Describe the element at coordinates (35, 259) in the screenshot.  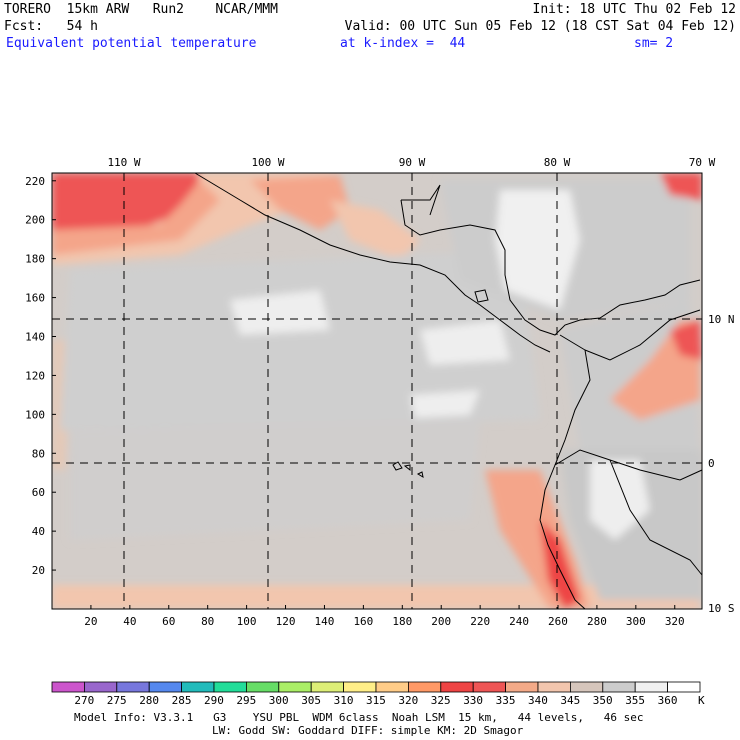
I see `y-tick-label: 180` at that location.